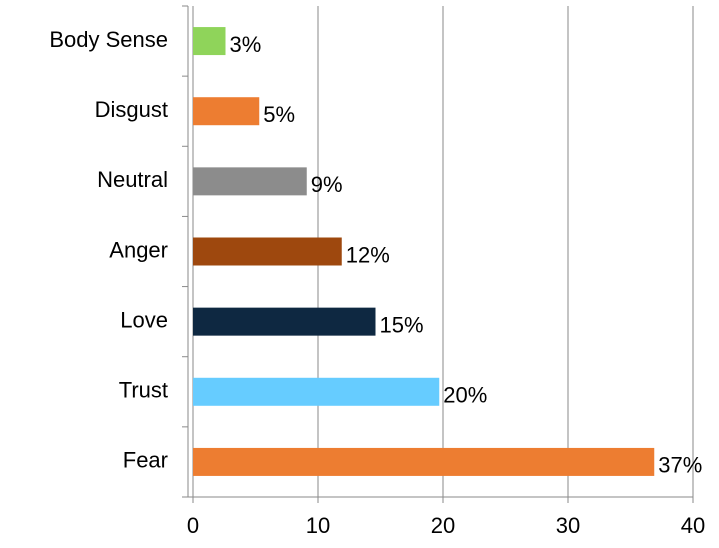 The width and height of the screenshot is (719, 548). I want to click on y-tick-label: Fear, so click(145, 460).